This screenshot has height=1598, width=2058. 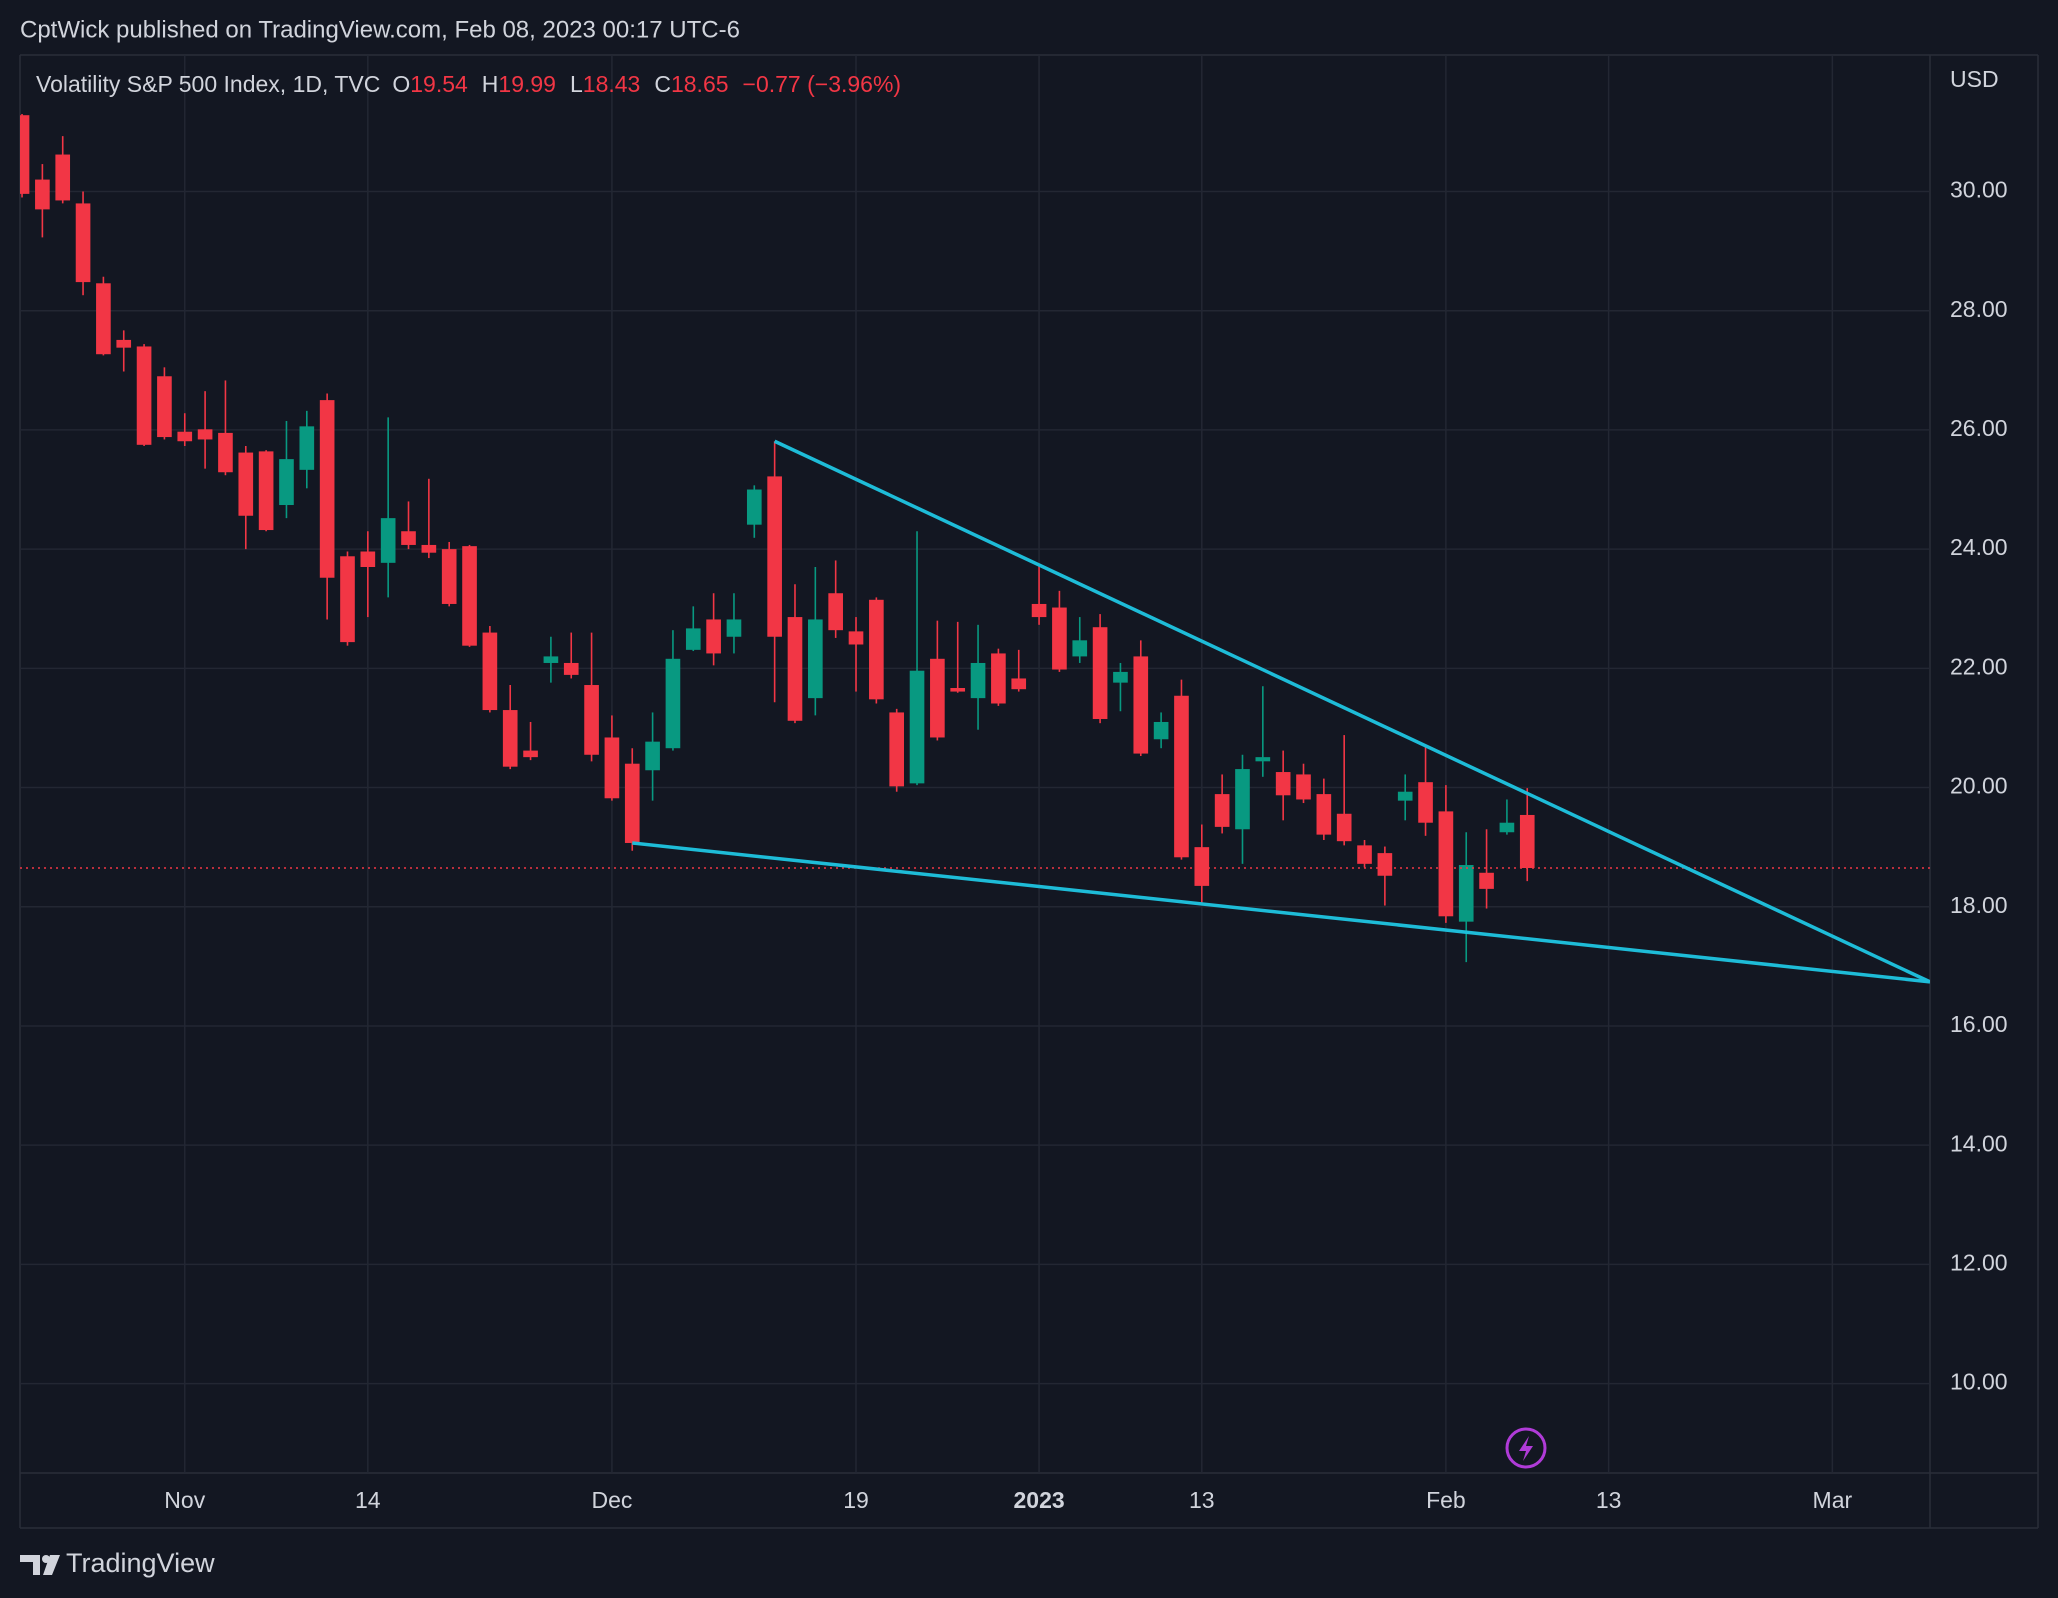 I want to click on x-tick-label: 14, so click(x=368, y=1500).